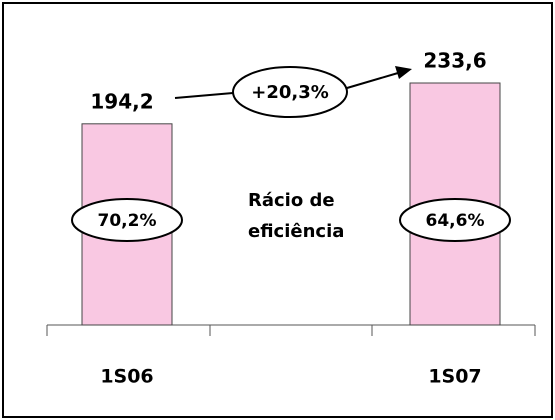 This screenshot has width=555, height=420. I want to click on growth-ellipse, so click(290, 92).